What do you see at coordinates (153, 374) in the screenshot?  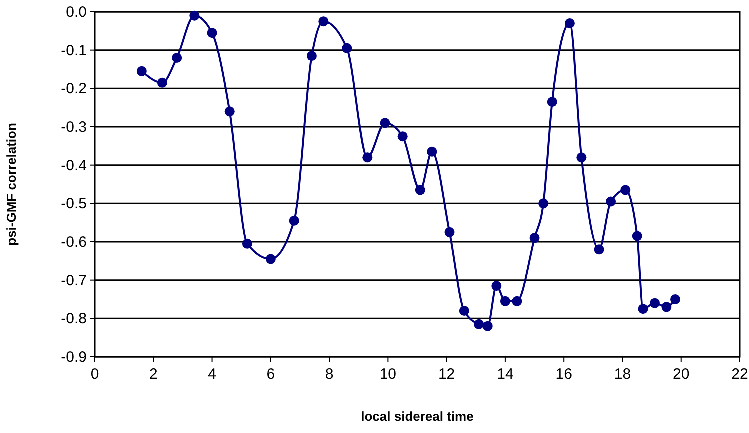 I see `x-tick-label: 2` at bounding box center [153, 374].